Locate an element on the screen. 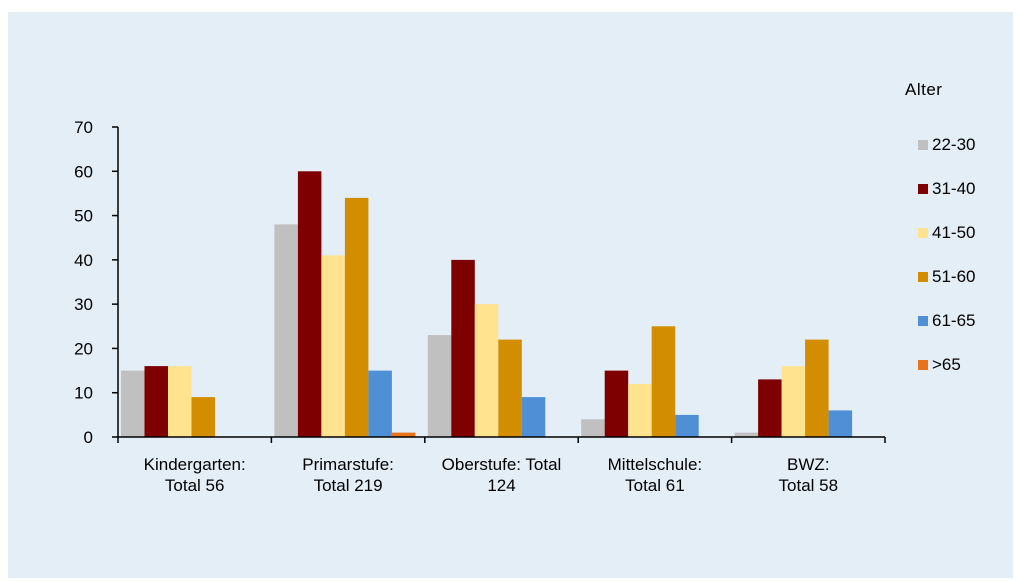 This screenshot has height=581, width=1024. legend-label: 61-65 is located at coordinates (954, 320).